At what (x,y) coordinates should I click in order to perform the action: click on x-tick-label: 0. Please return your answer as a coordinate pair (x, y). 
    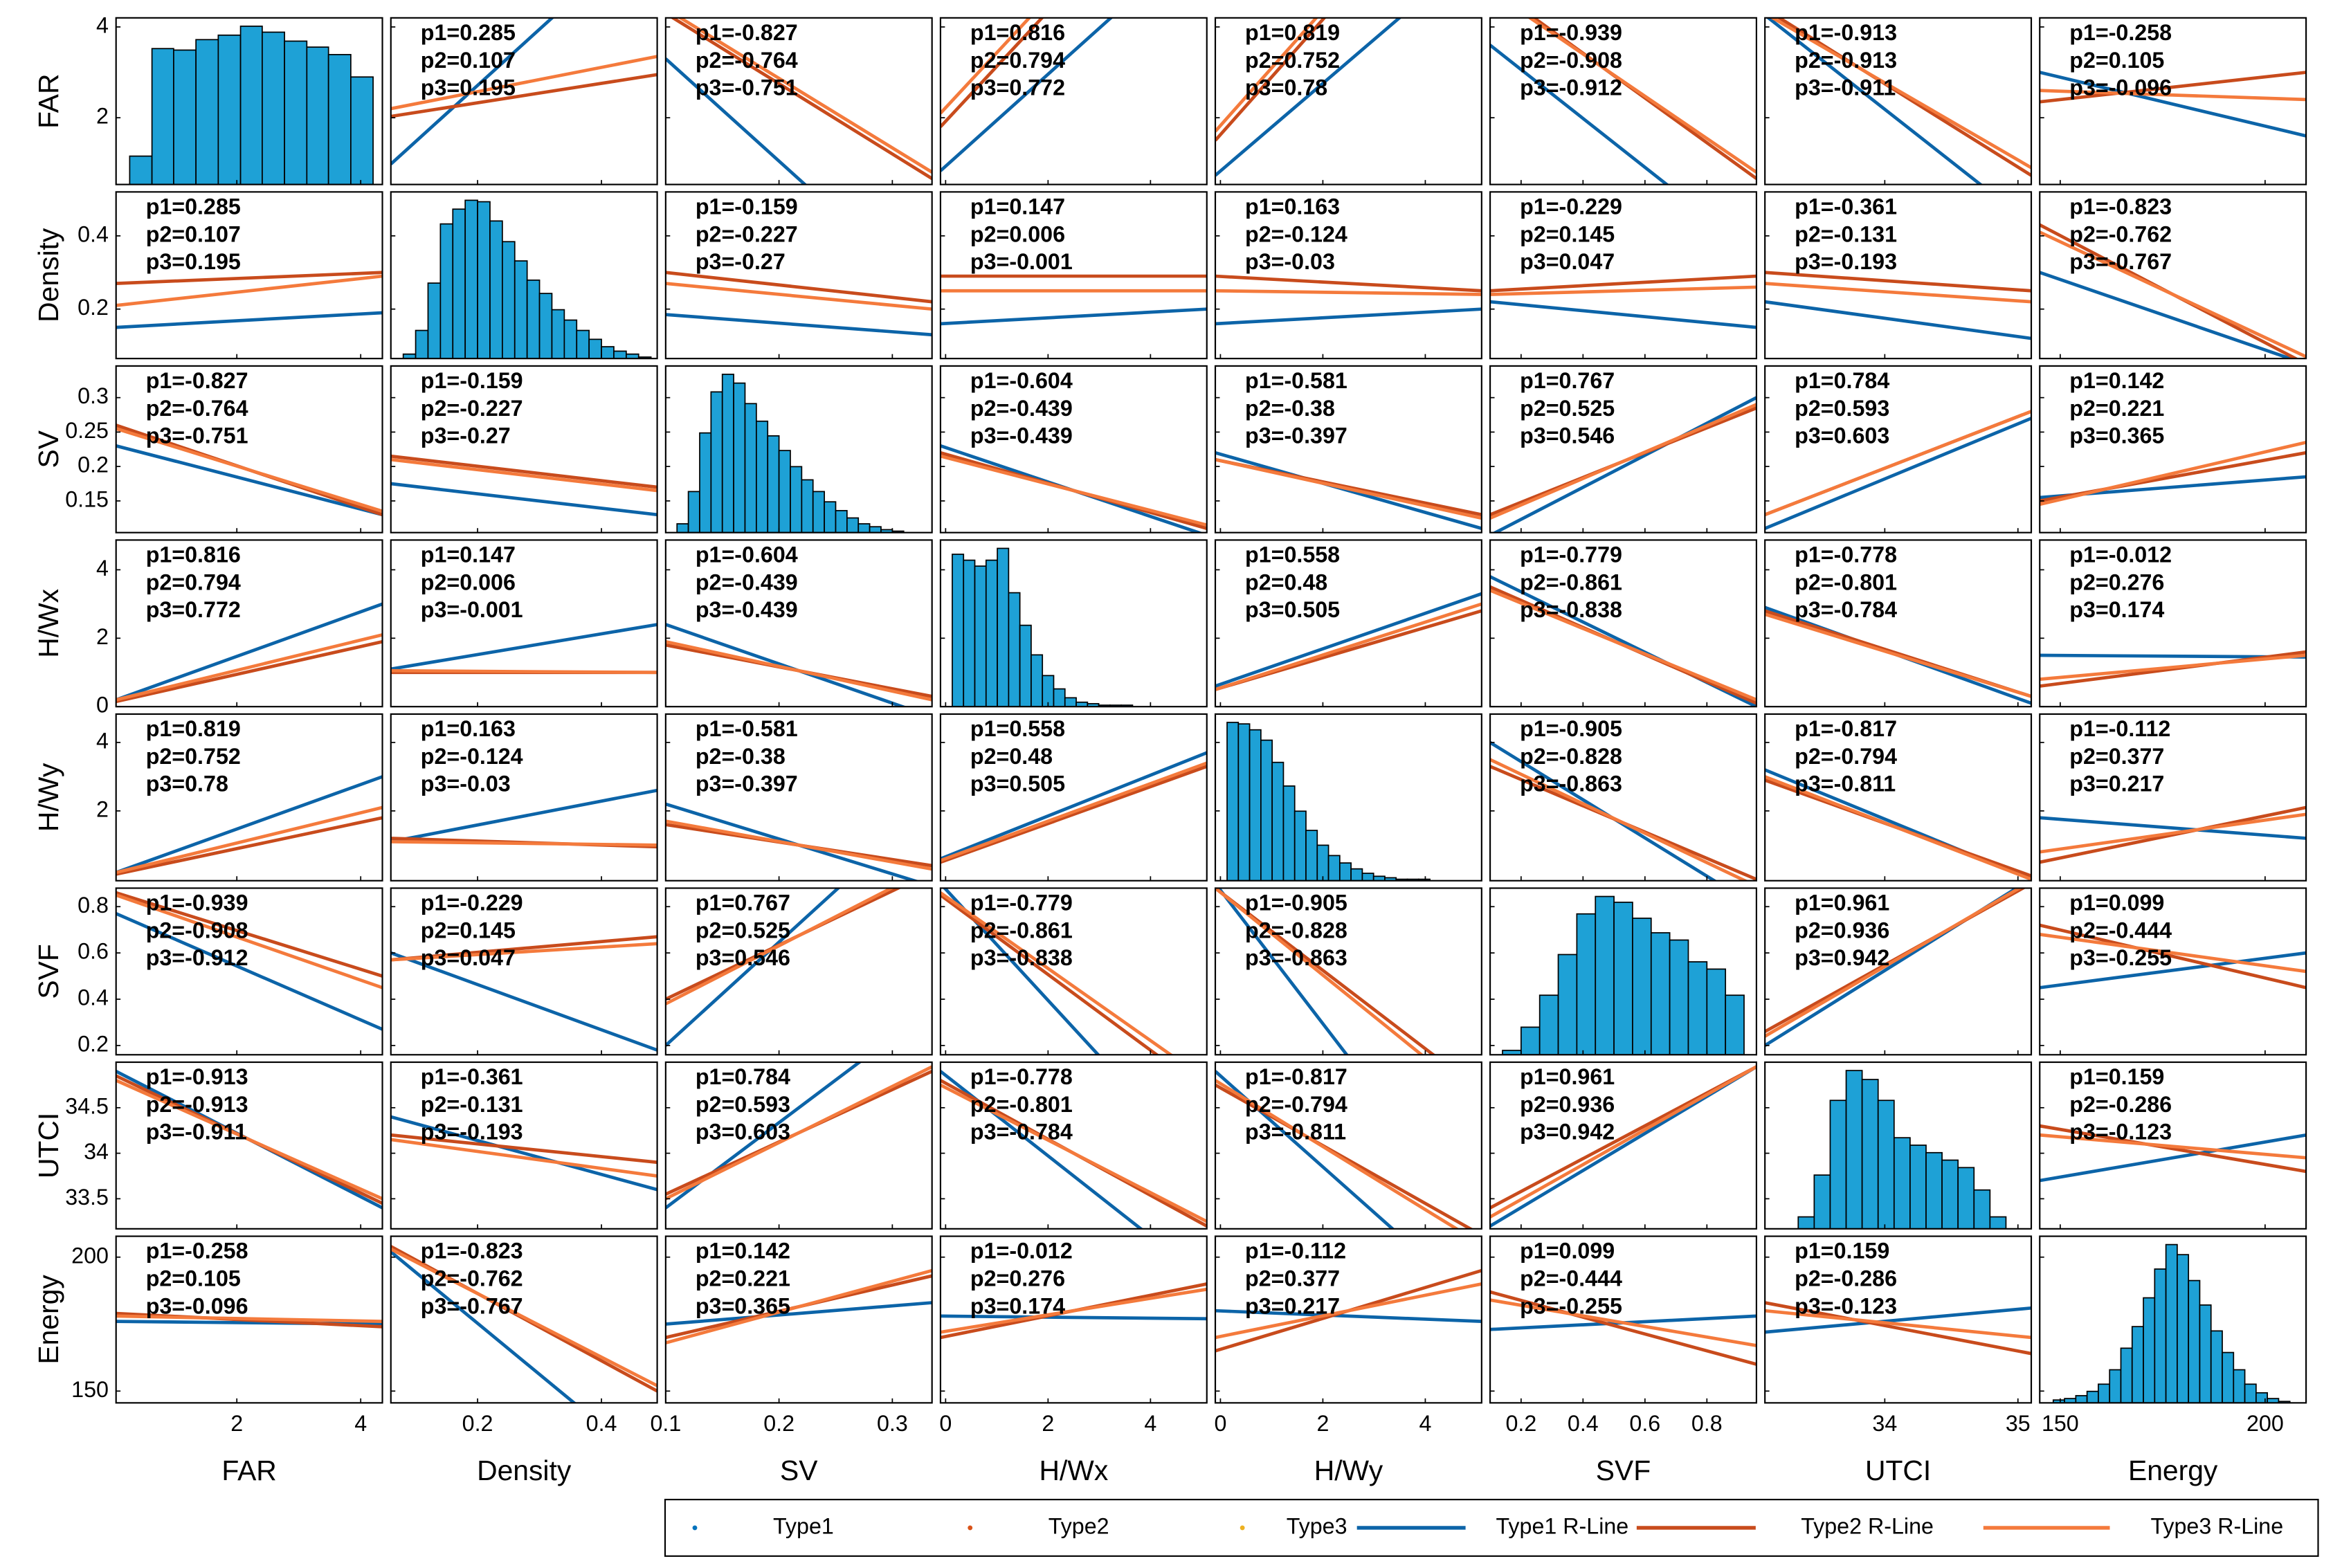
    Looking at the image, I should click on (945, 1423).